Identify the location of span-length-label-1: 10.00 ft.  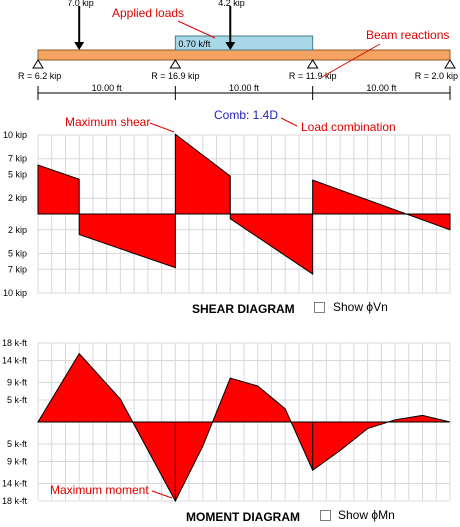
(107, 88).